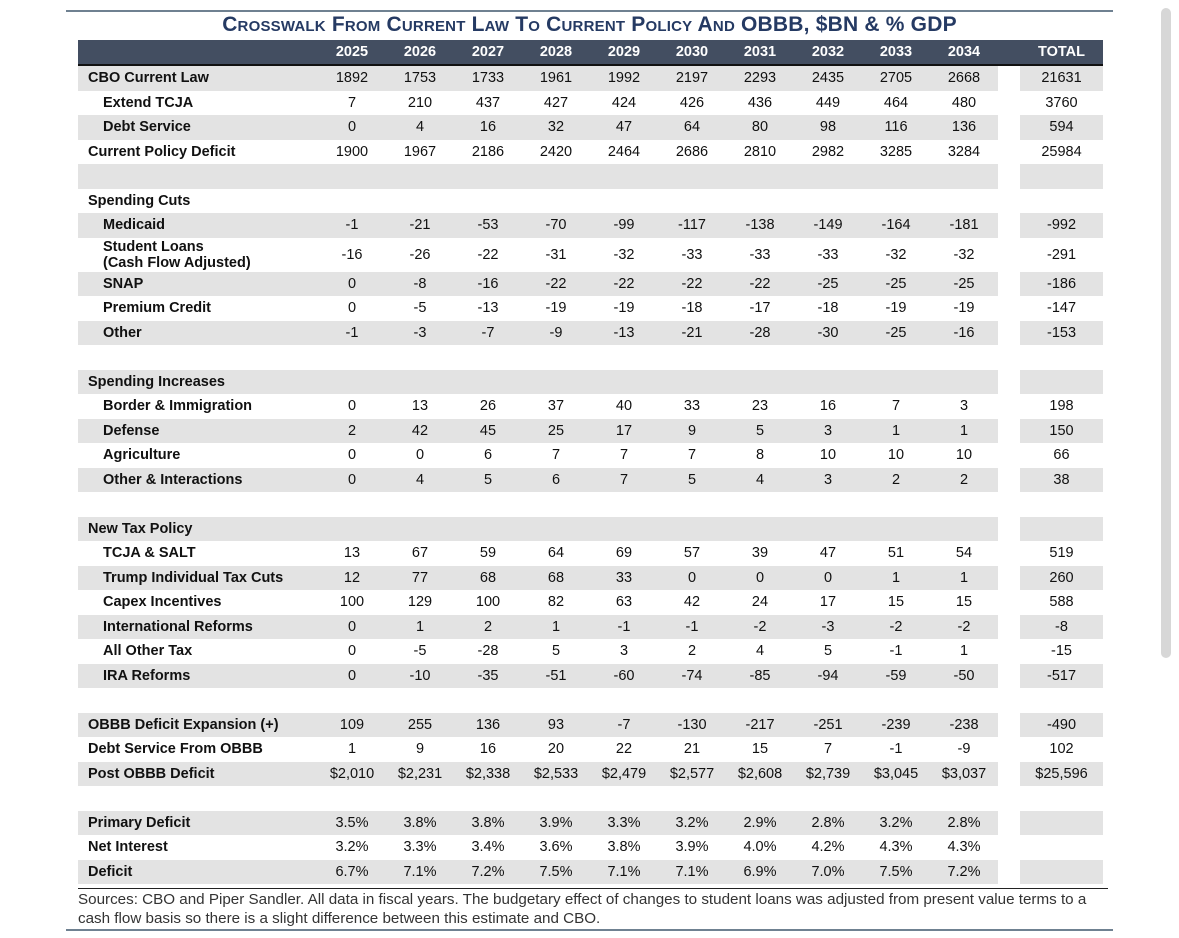 This screenshot has width=1179, height=938. Describe the element at coordinates (1061, 553) in the screenshot. I see `total-cell: 519` at that location.